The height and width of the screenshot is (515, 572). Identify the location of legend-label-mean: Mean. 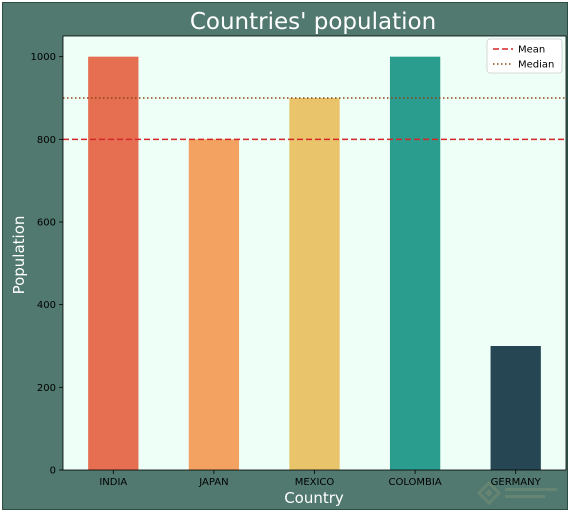
(531, 50).